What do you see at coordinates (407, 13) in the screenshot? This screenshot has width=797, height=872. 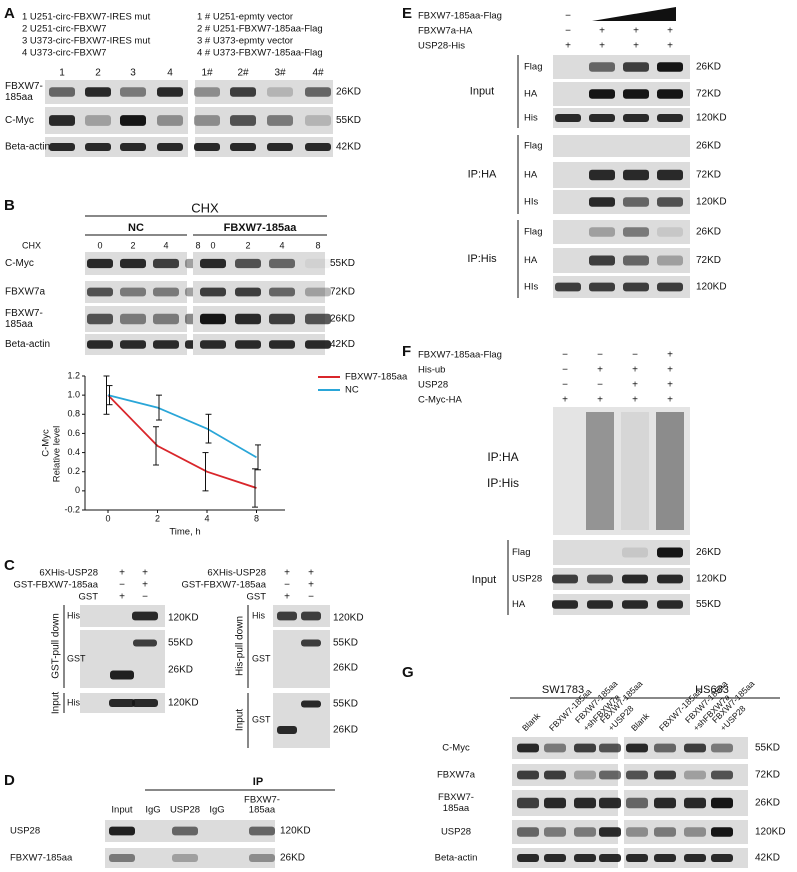 I see `panel-label: E` at bounding box center [407, 13].